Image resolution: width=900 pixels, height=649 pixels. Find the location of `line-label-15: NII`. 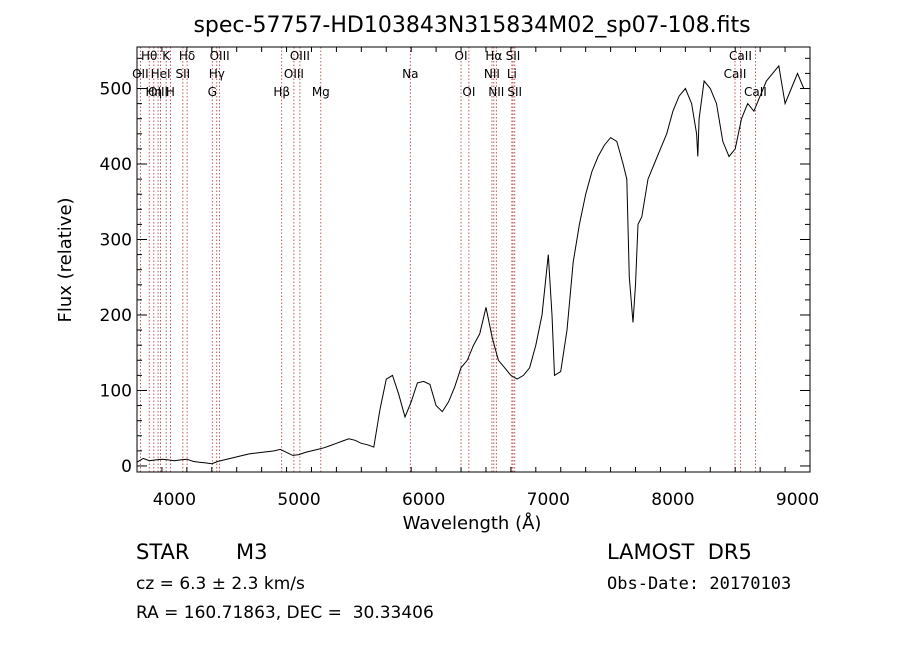

line-label-15: NII is located at coordinates (492, 74).